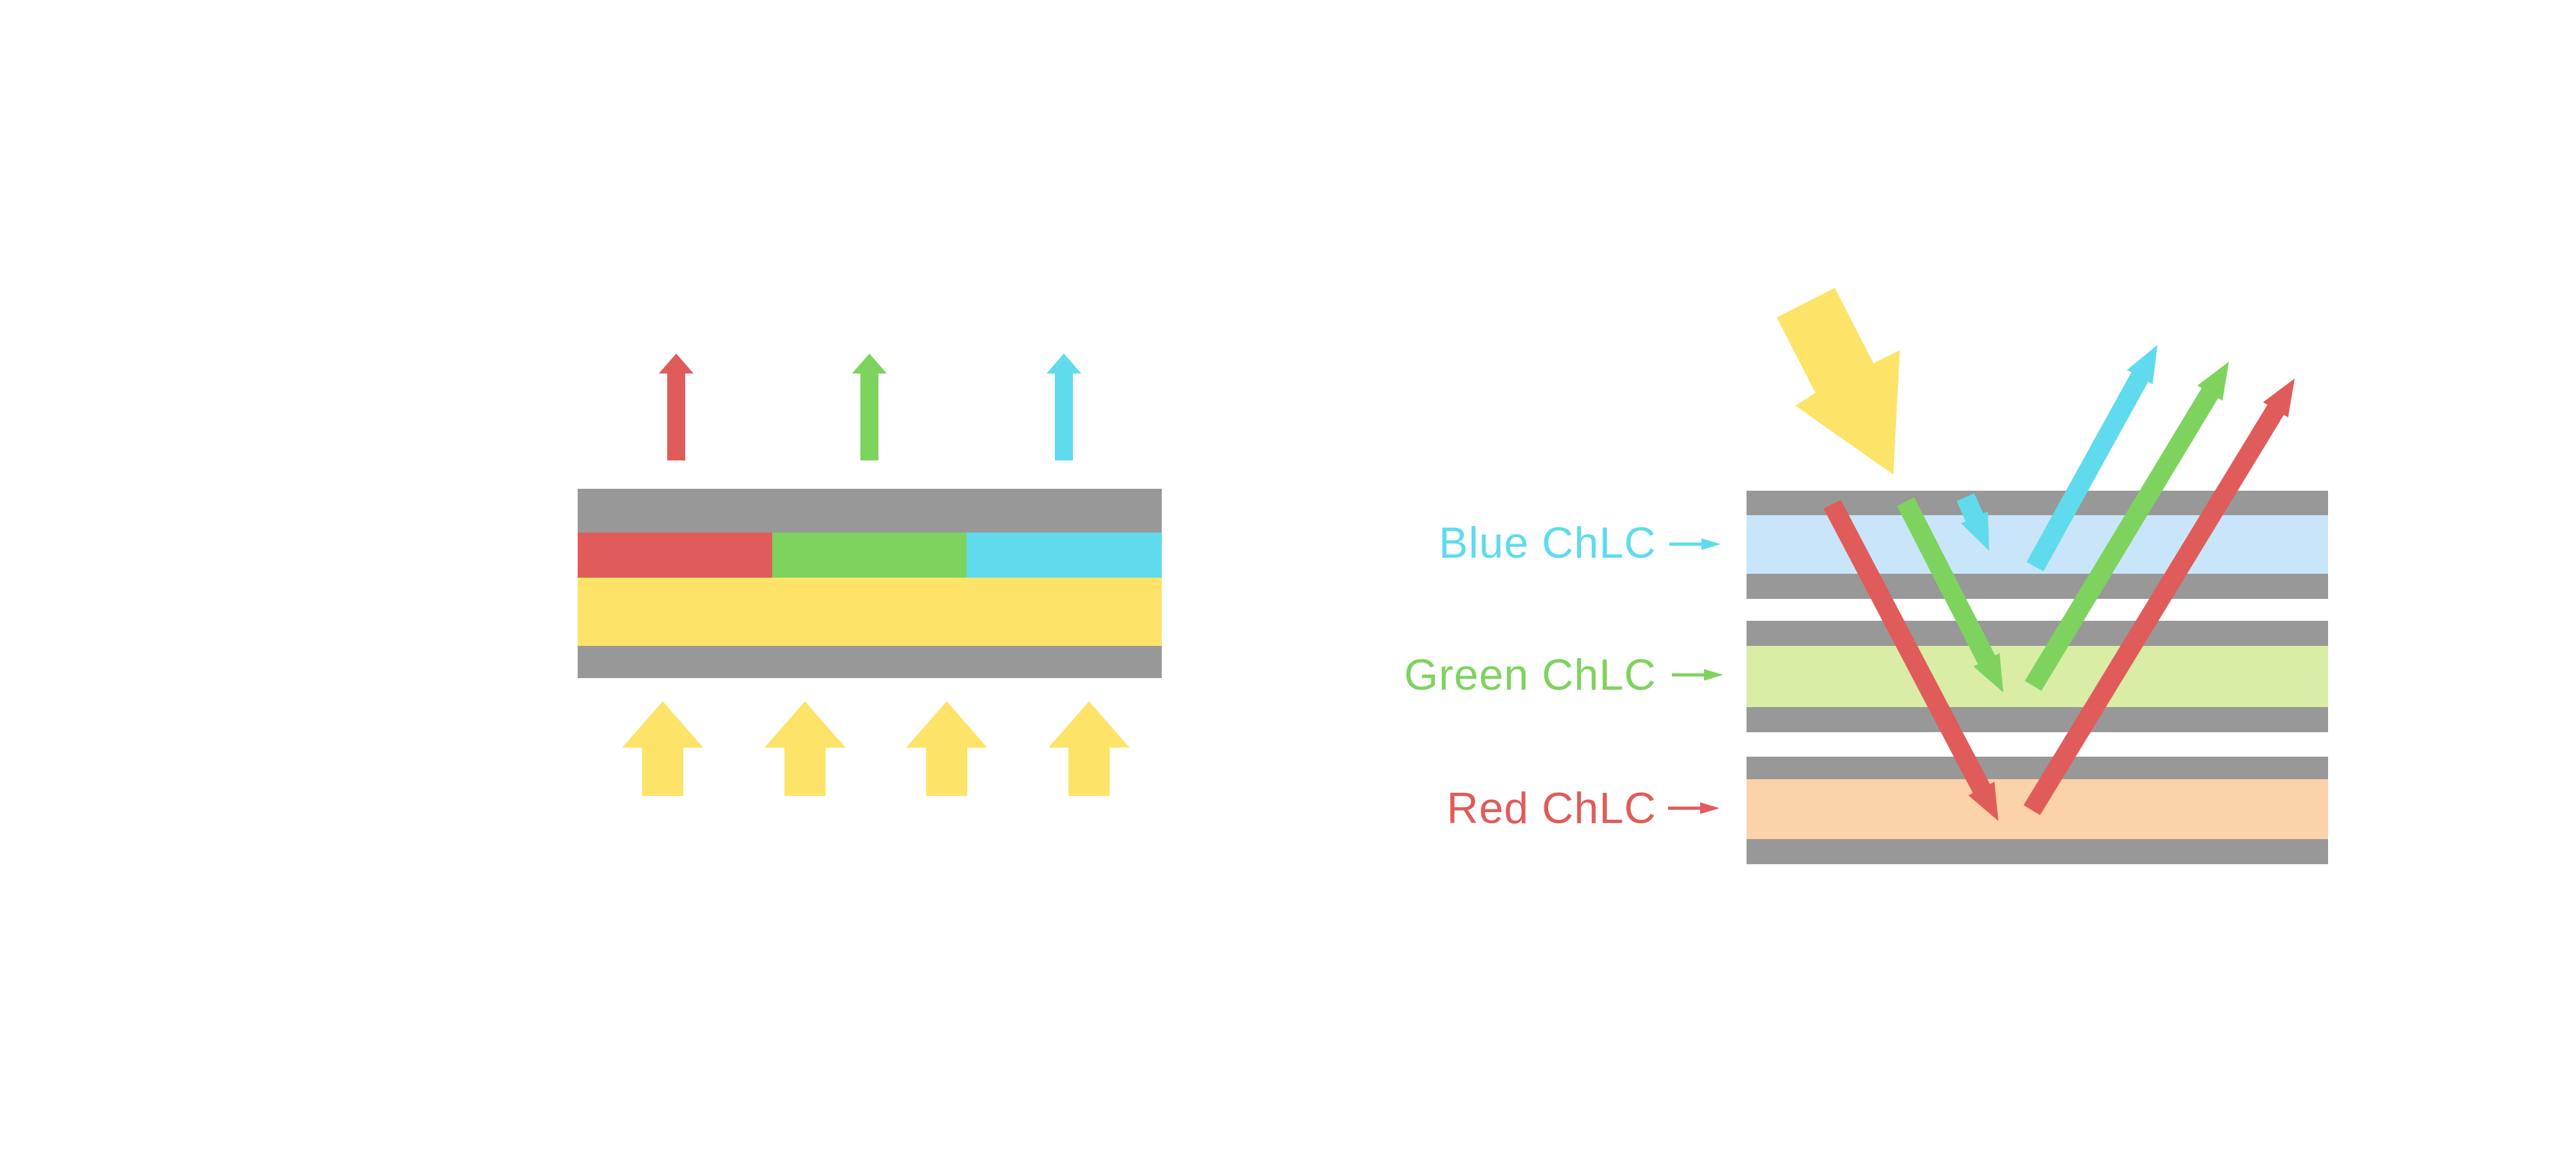  What do you see at coordinates (675, 555) in the screenshot?
I see `red-subpixel-segment` at bounding box center [675, 555].